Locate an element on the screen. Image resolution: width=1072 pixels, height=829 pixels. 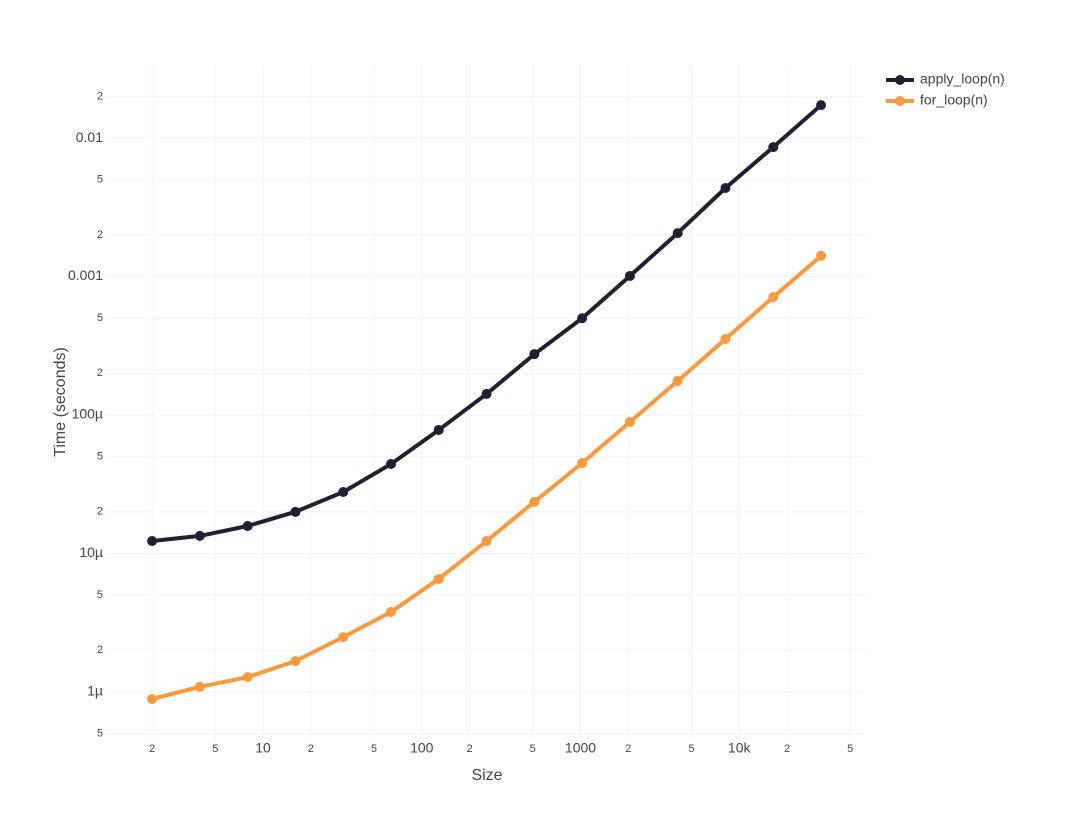
y-tick-label: 0.01 is located at coordinates (89, 137).